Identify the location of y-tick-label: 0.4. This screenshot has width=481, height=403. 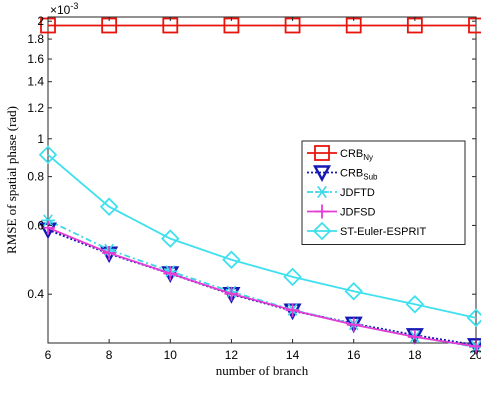
(35, 294).